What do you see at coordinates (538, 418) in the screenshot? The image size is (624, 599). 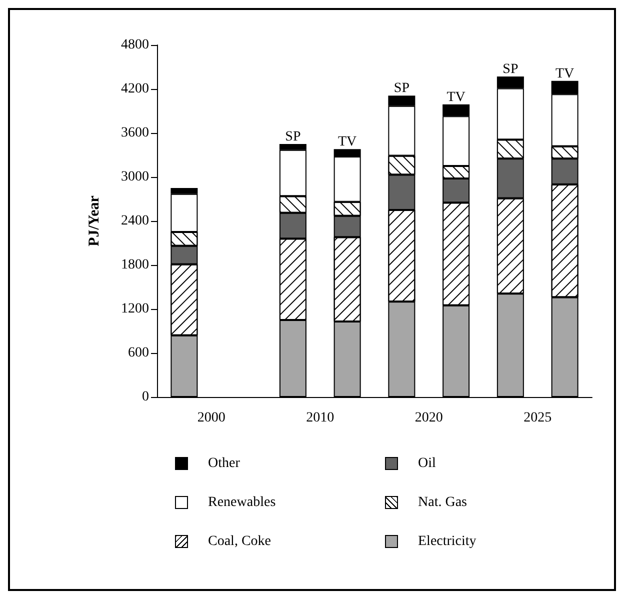 I see `text: 2025` at bounding box center [538, 418].